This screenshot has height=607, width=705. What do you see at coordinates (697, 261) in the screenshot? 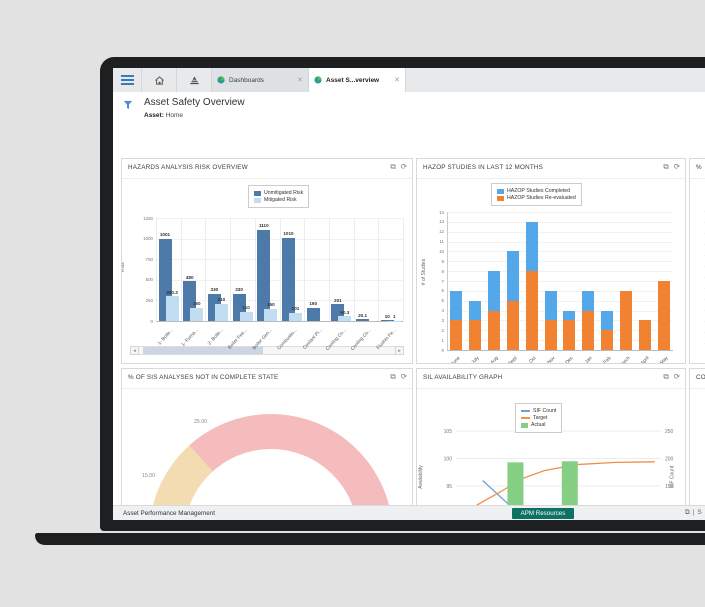
I see `panel-percent-cutoff: % ⧉⟳` at bounding box center [697, 261].